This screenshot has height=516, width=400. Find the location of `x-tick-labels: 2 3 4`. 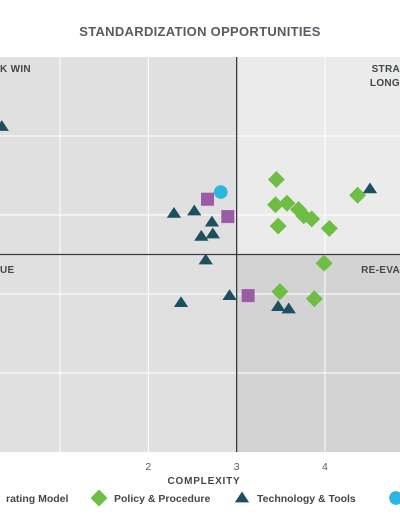

x-tick-labels: 2 3 4 is located at coordinates (236, 467).